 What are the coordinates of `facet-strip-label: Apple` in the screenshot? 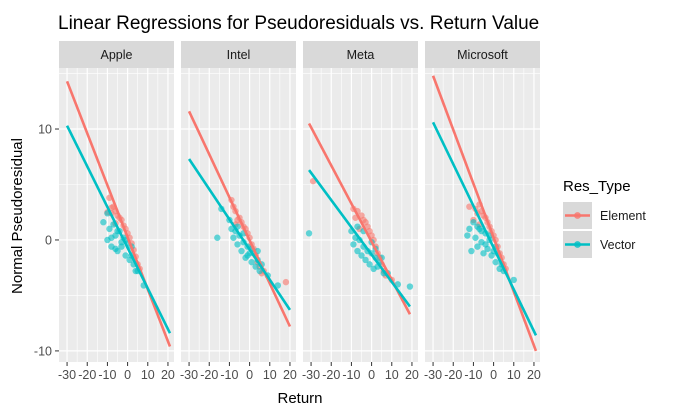 It's located at (117, 55).